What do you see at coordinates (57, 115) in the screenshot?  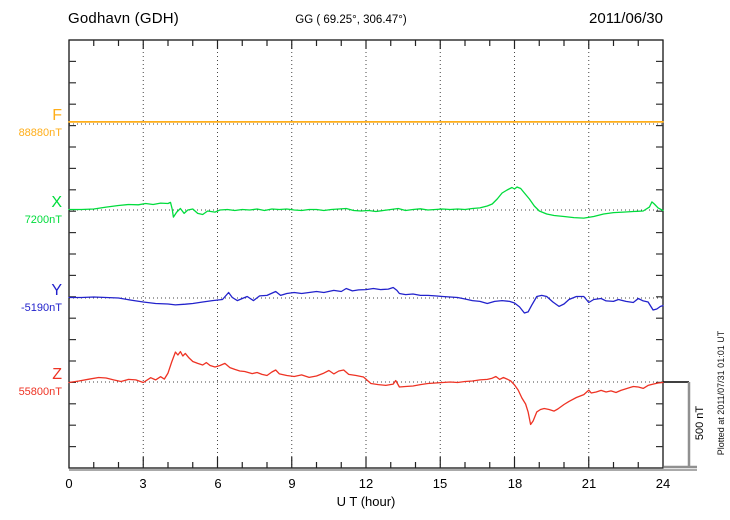 I see `component-letter-F: F` at bounding box center [57, 115].